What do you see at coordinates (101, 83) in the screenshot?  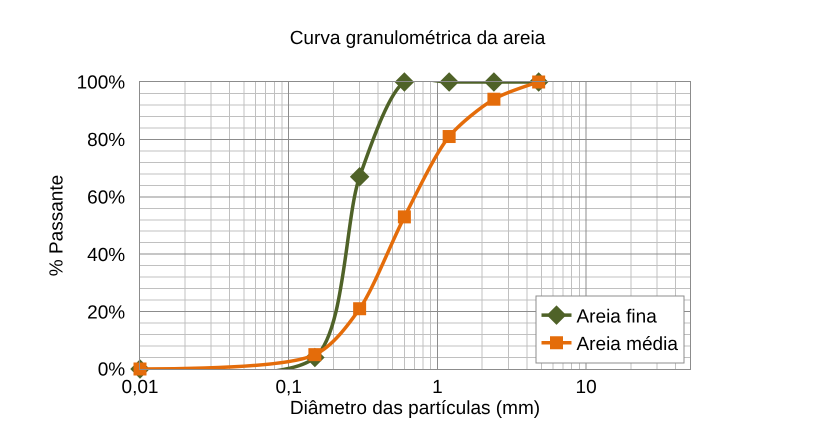 I see `y-tick-label: 100%` at bounding box center [101, 83].